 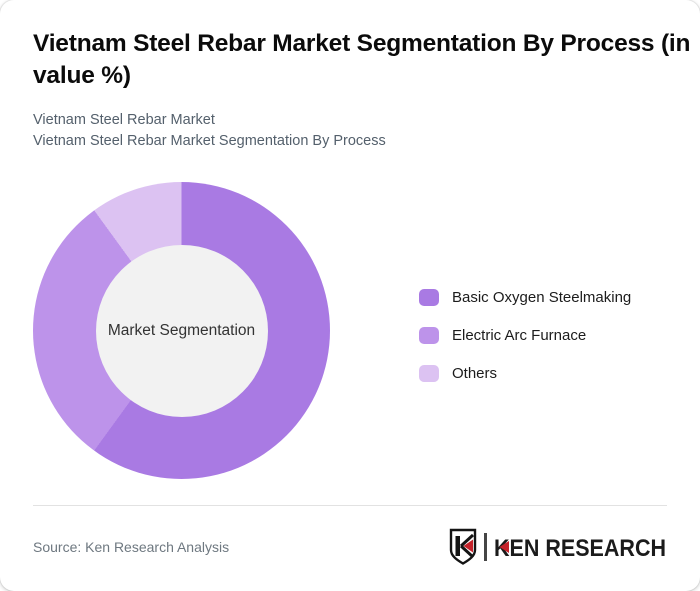 I want to click on logo-separator, so click(x=485, y=547).